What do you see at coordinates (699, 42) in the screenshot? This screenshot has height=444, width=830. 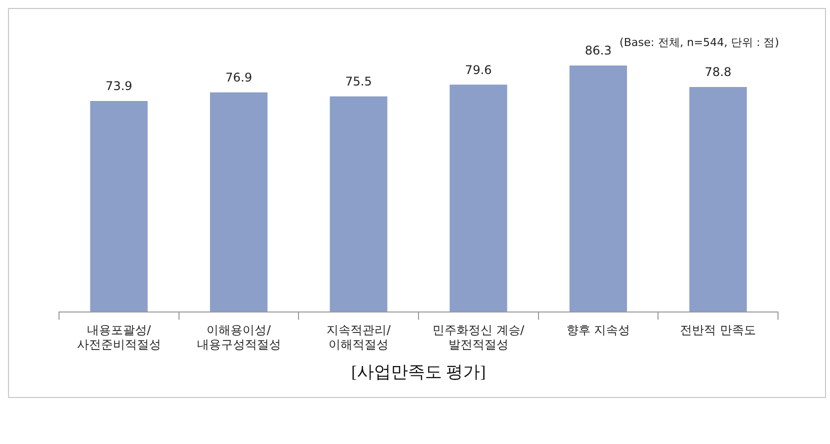 I see `text: (Base: 전체, n=544, 단위 : 점)` at bounding box center [699, 42].